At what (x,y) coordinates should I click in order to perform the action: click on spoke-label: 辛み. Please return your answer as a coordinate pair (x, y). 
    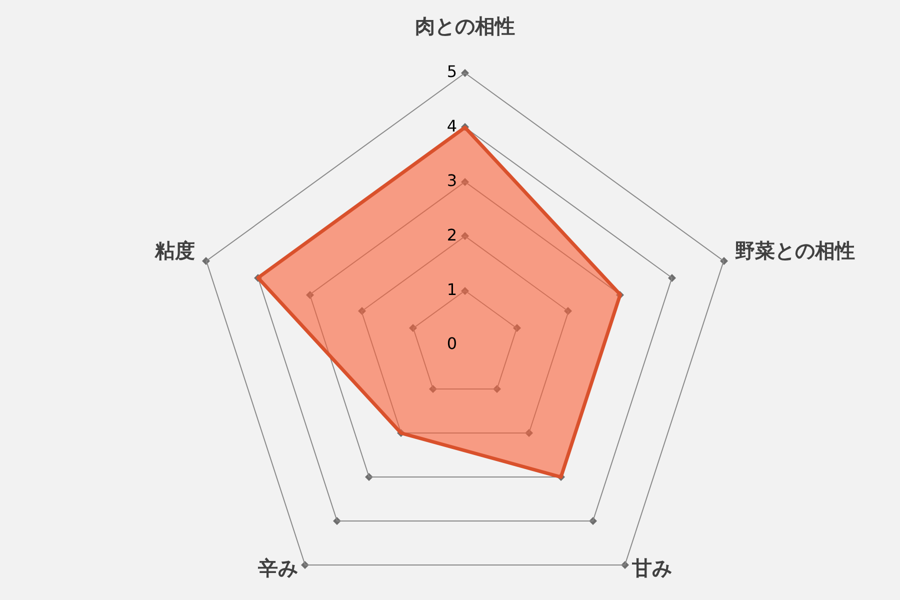
    Looking at the image, I should click on (277, 568).